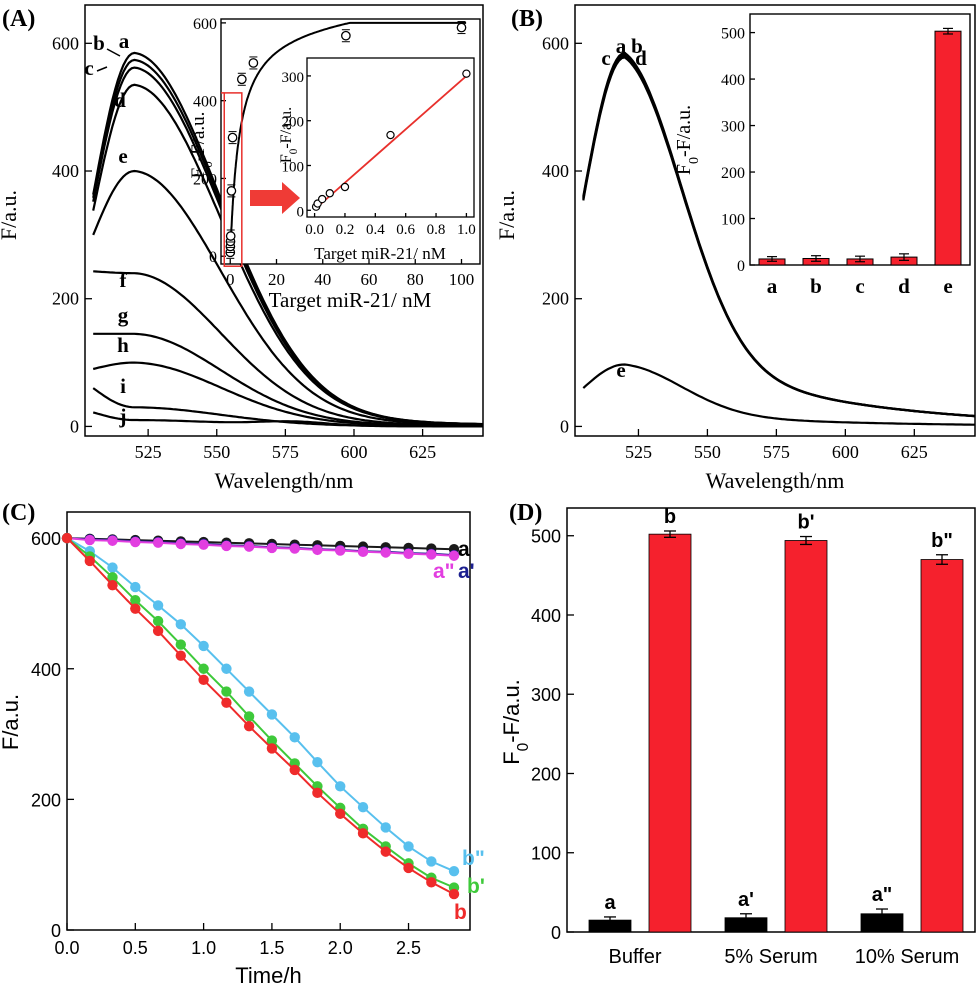 This screenshot has height=990, width=980. I want to click on panel-b-xtick-label-0: 525, so click(638, 452).